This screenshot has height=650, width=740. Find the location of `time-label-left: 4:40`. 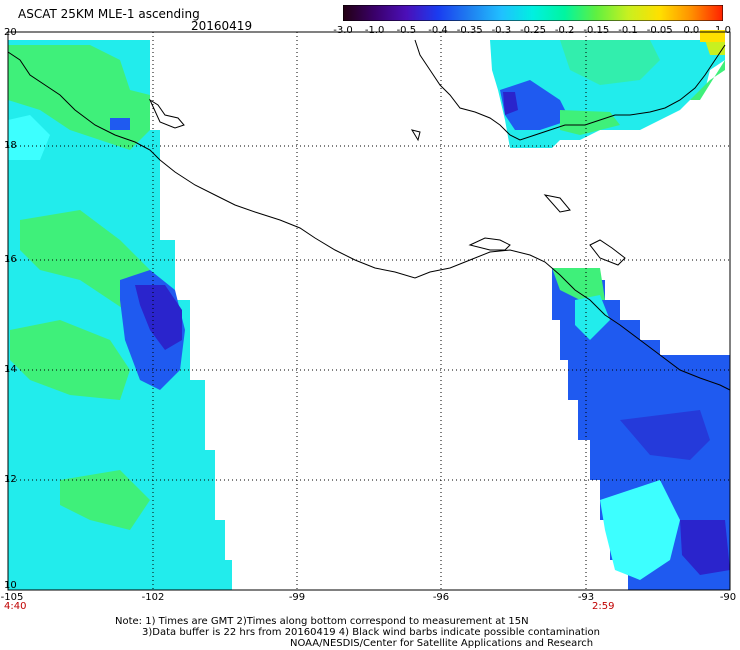

time-label-left: 4:40 is located at coordinates (15, 606).